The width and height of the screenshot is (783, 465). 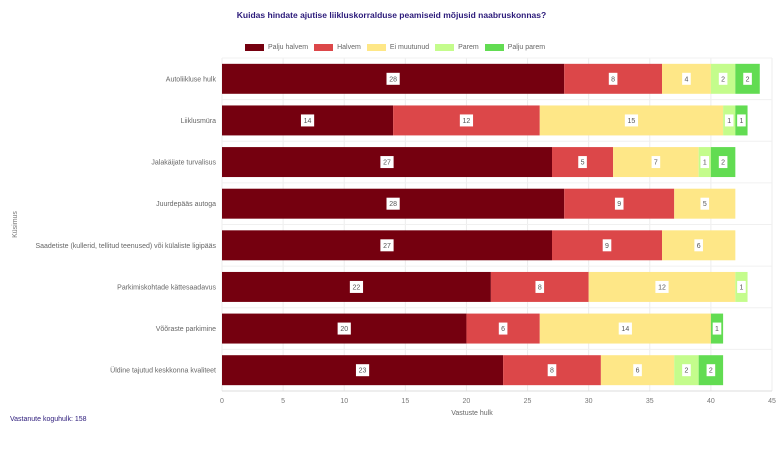 I want to click on y-tick-label: Autoliikluse hulk, so click(x=191, y=79).